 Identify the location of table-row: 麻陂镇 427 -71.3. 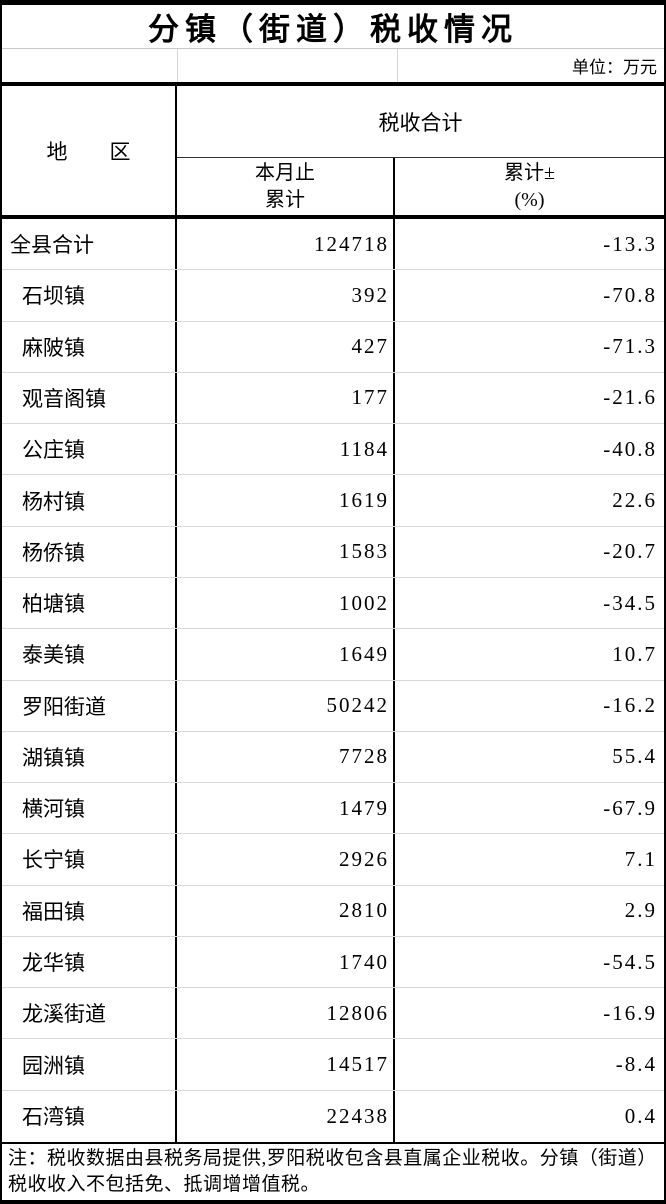
(333, 347).